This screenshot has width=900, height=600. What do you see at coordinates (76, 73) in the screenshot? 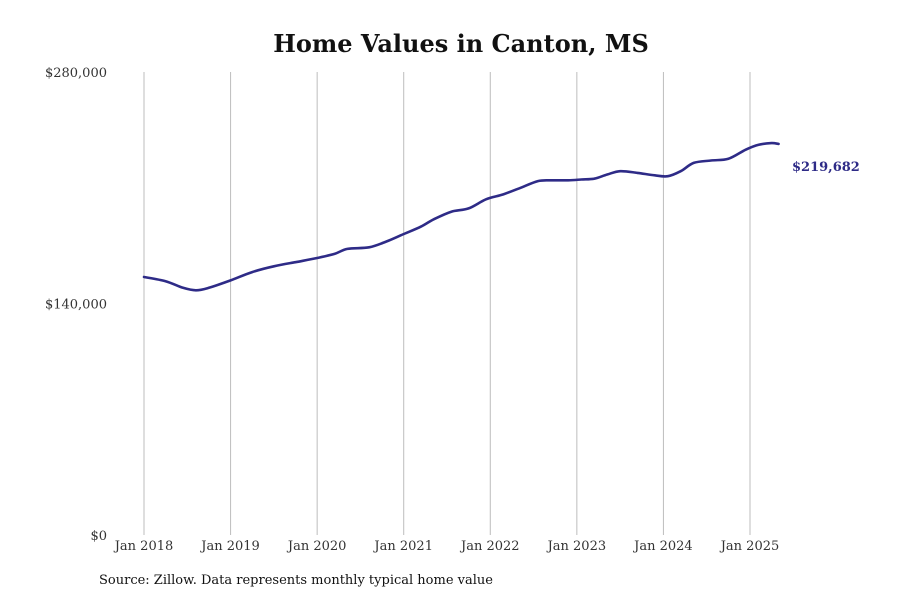
I see `y-tick-label: $280,000` at bounding box center [76, 73].